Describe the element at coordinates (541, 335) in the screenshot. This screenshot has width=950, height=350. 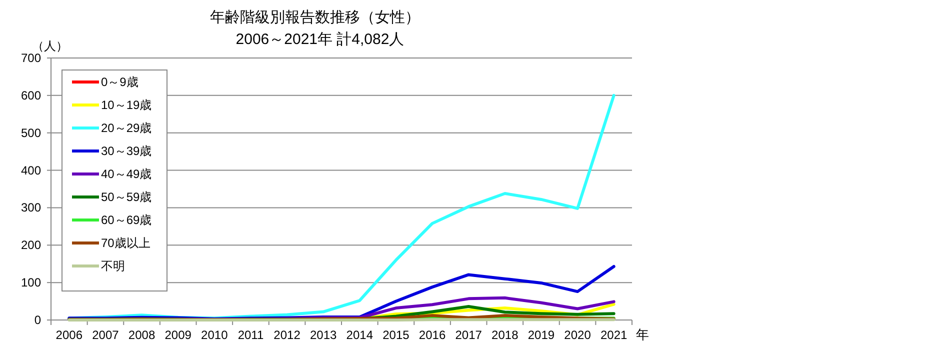
I see `x-tick-label: 2019` at that location.